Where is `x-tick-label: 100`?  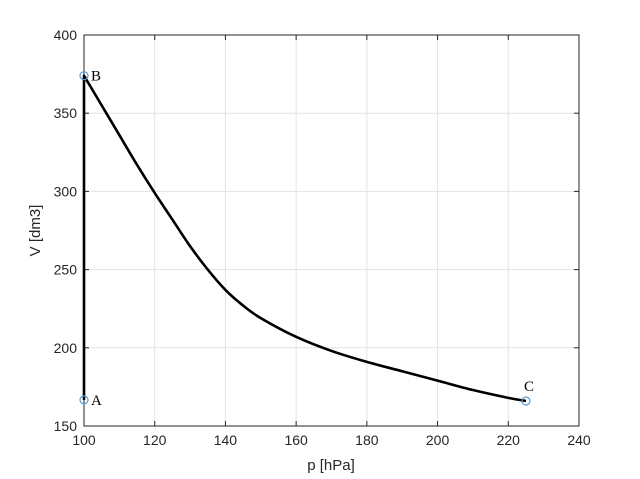
x-tick-label: 100 is located at coordinates (84, 440).